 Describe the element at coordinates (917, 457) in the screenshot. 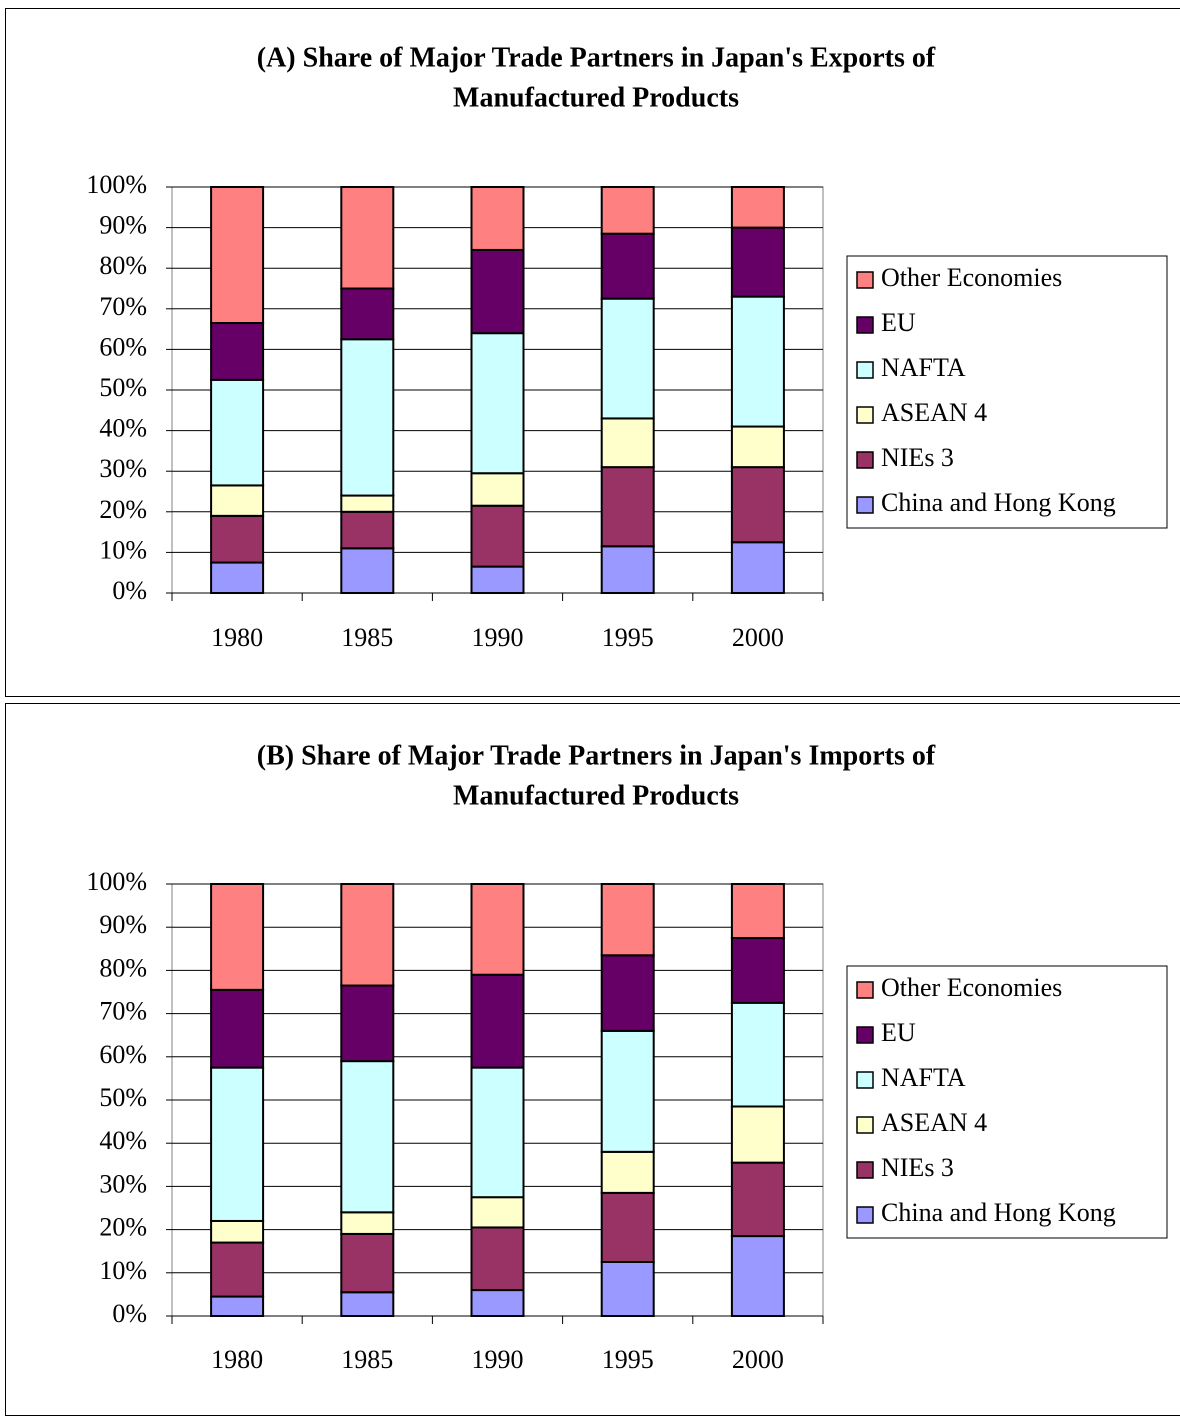

I see `legend-label: NIEs 3` at that location.